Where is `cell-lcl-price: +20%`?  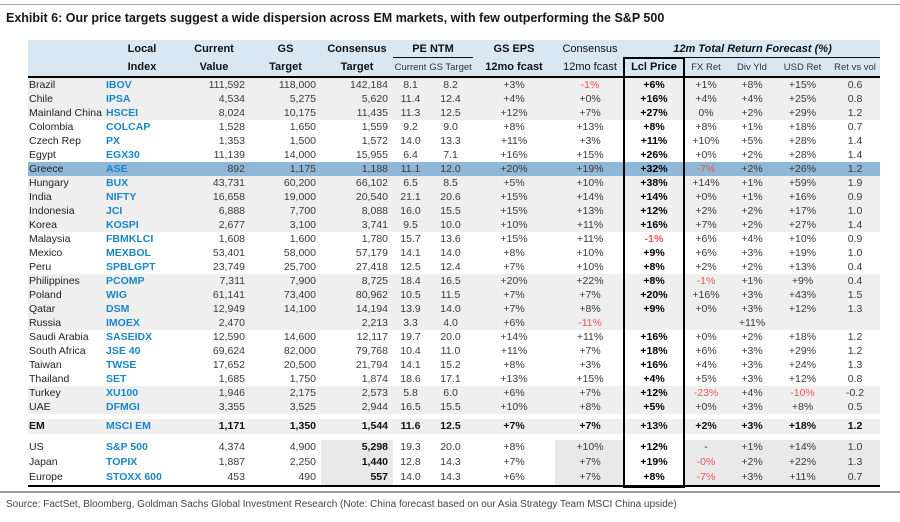
cell-lcl-price: +20% is located at coordinates (654, 295).